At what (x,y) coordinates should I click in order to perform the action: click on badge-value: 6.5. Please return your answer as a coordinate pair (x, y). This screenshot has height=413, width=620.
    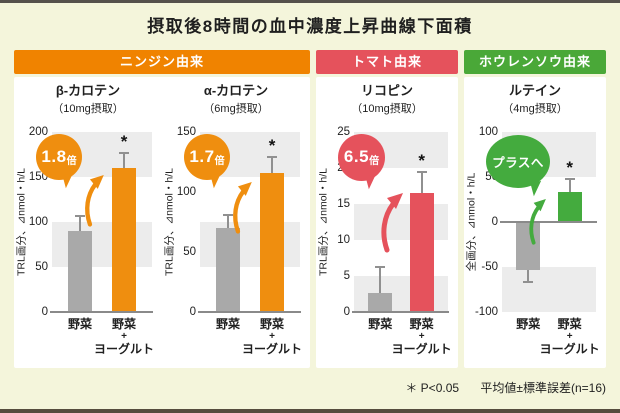
    Looking at the image, I should click on (356, 157).